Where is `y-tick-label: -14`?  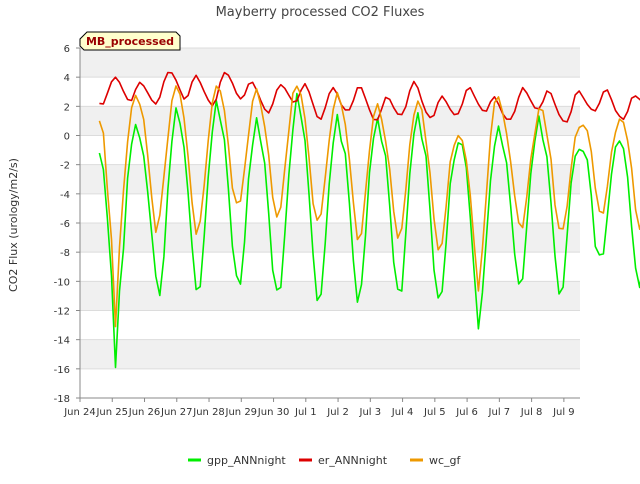 y-tick-label: -14 is located at coordinates (62, 341).